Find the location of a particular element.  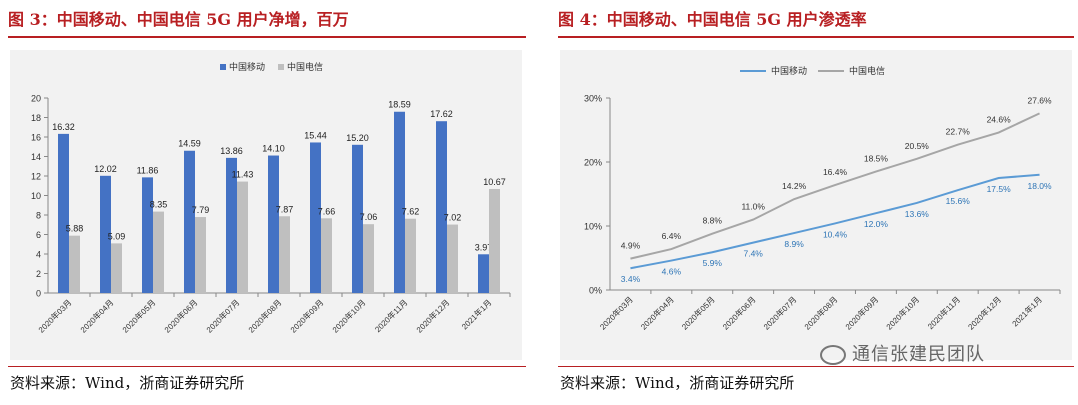

figure-4-title: 图 4：中国移动、中国电信 5G 用户渗透率 is located at coordinates (712, 19).